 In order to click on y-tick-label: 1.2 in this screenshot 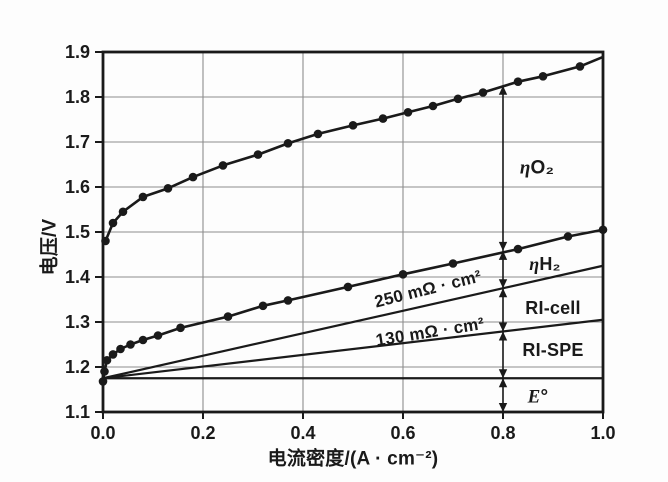, I will do `click(77, 367)`.